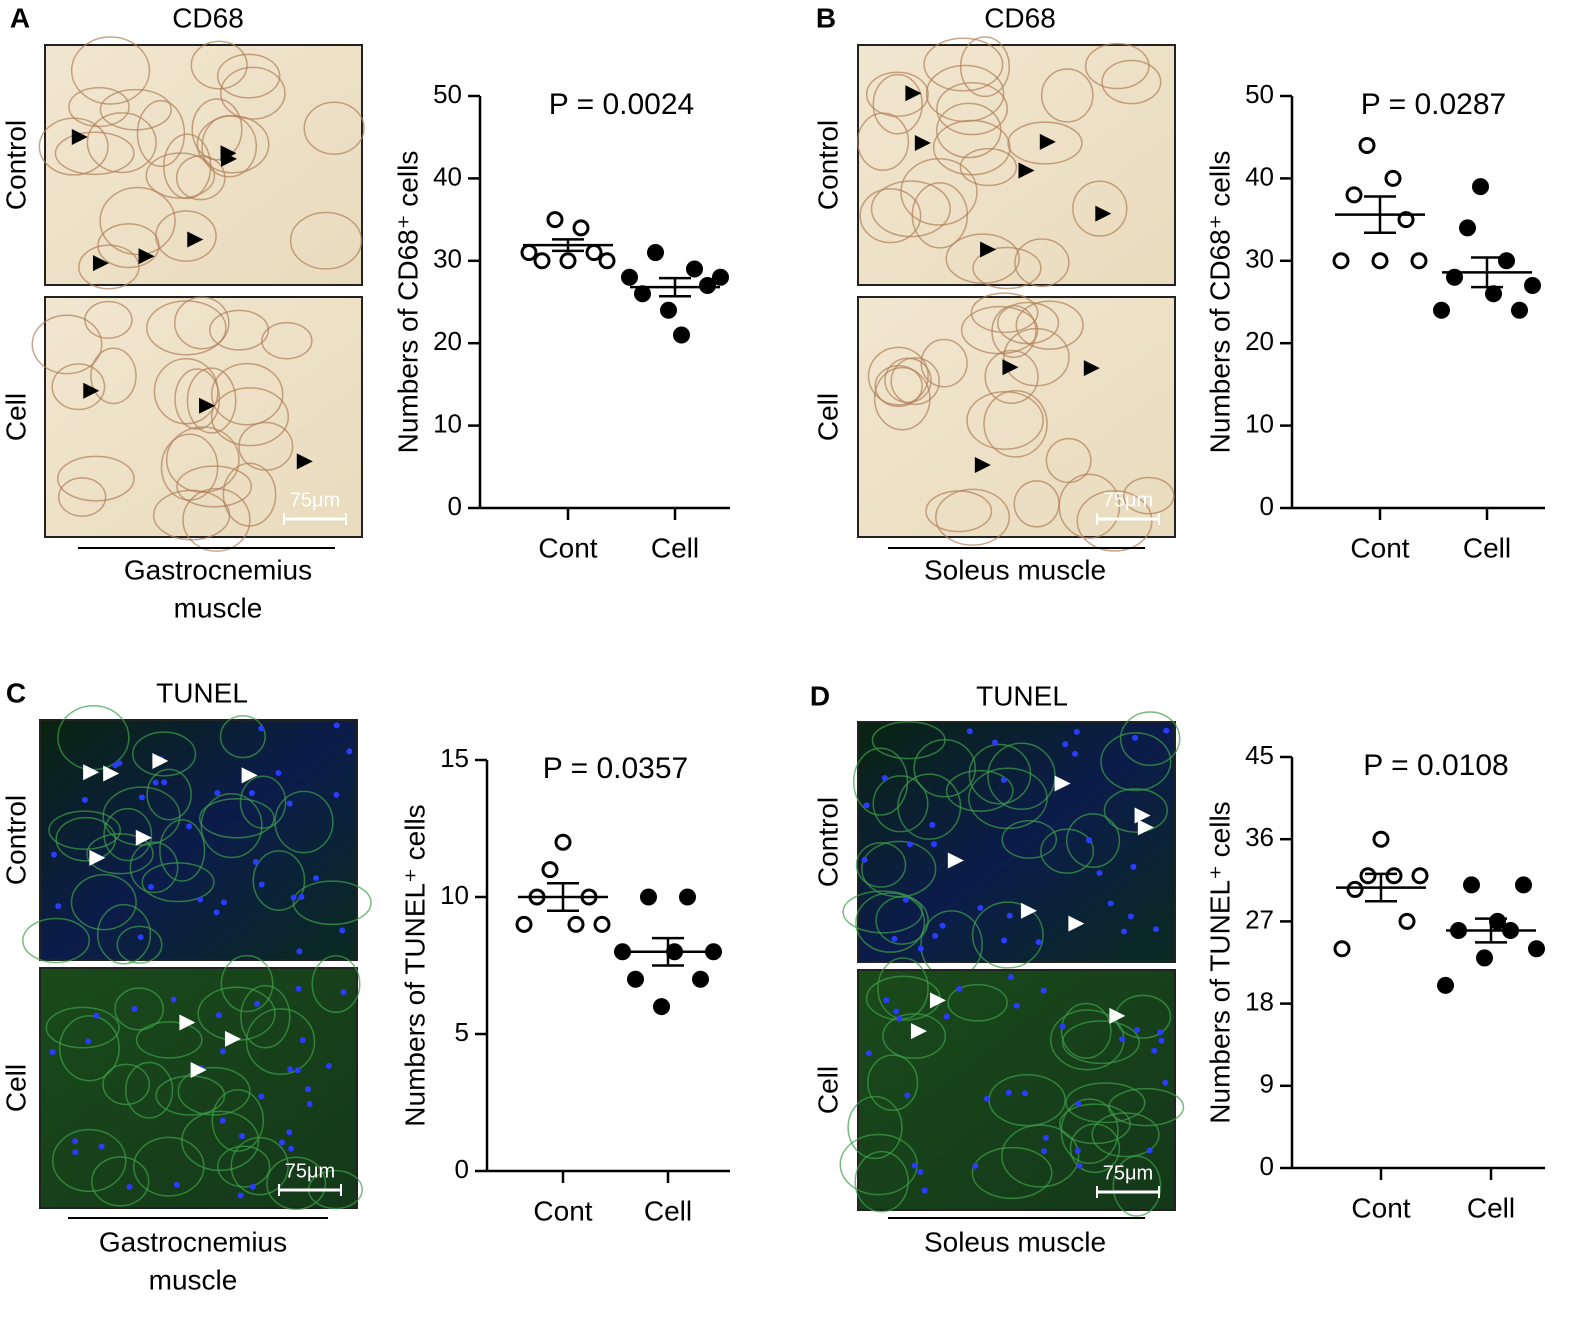 The height and width of the screenshot is (1321, 1595). Describe the element at coordinates (16, 692) in the screenshot. I see `panel-letter: C` at that location.